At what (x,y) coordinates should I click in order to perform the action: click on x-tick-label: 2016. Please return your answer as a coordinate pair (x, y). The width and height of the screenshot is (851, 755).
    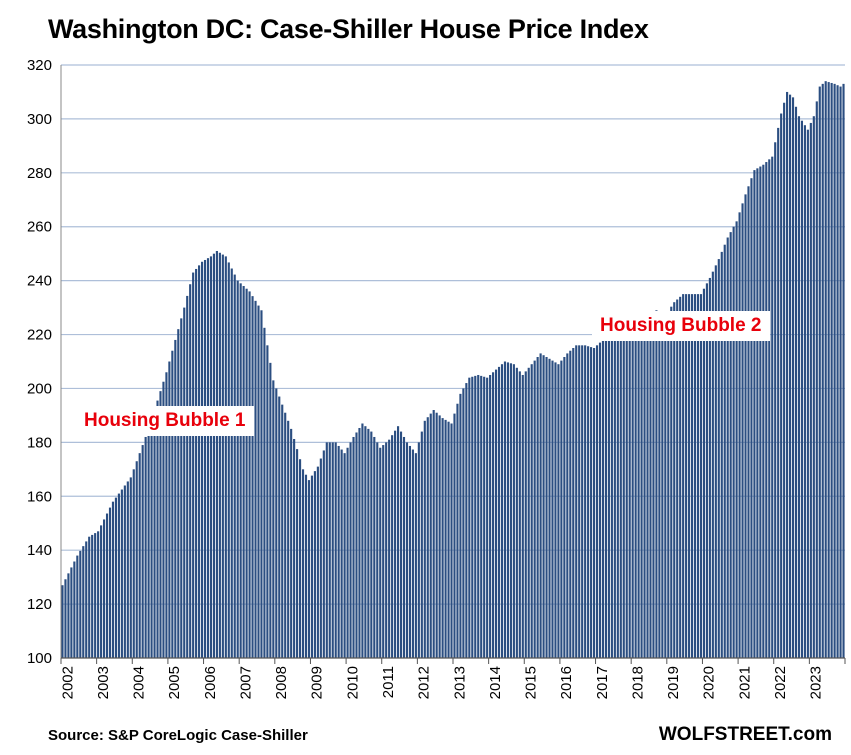
    Looking at the image, I should click on (566, 682).